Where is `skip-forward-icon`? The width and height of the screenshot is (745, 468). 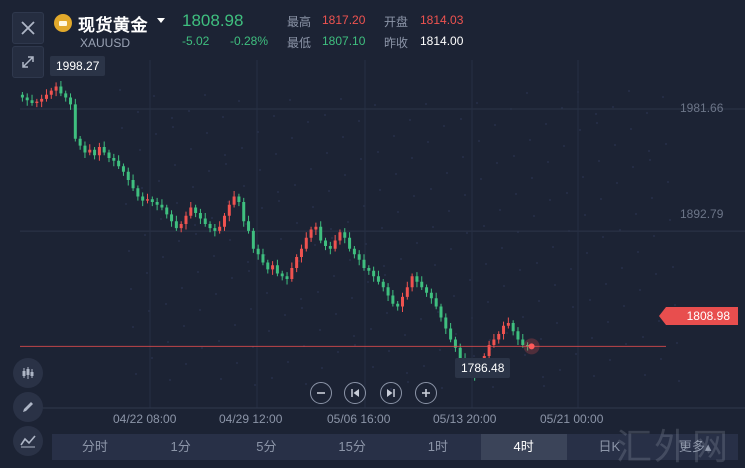
skip-forward-icon is located at coordinates (391, 393).